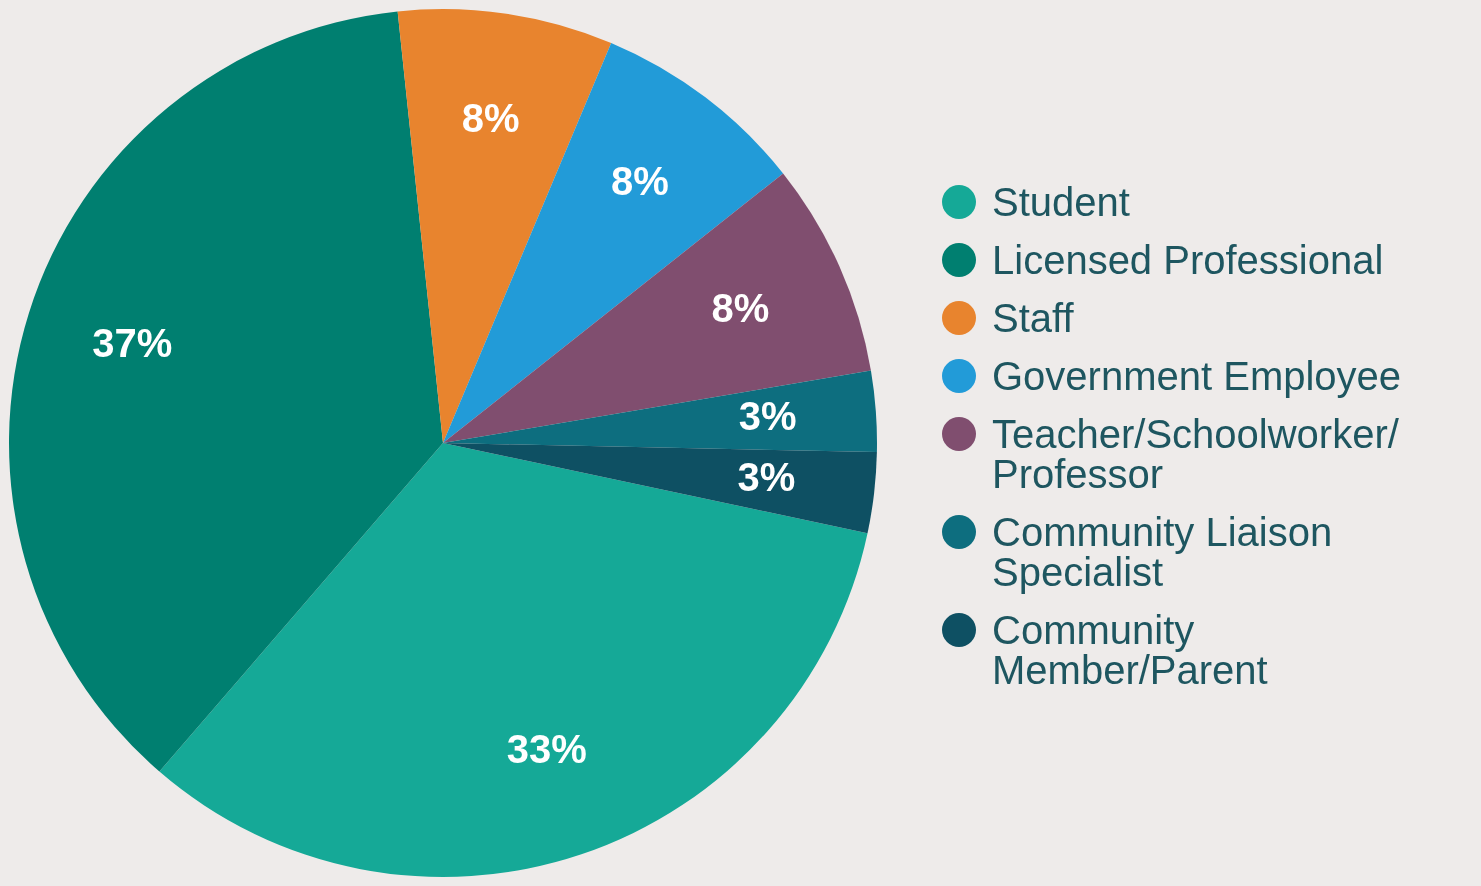 The height and width of the screenshot is (886, 1481). I want to click on legend-label: Government Employee, so click(1197, 376).